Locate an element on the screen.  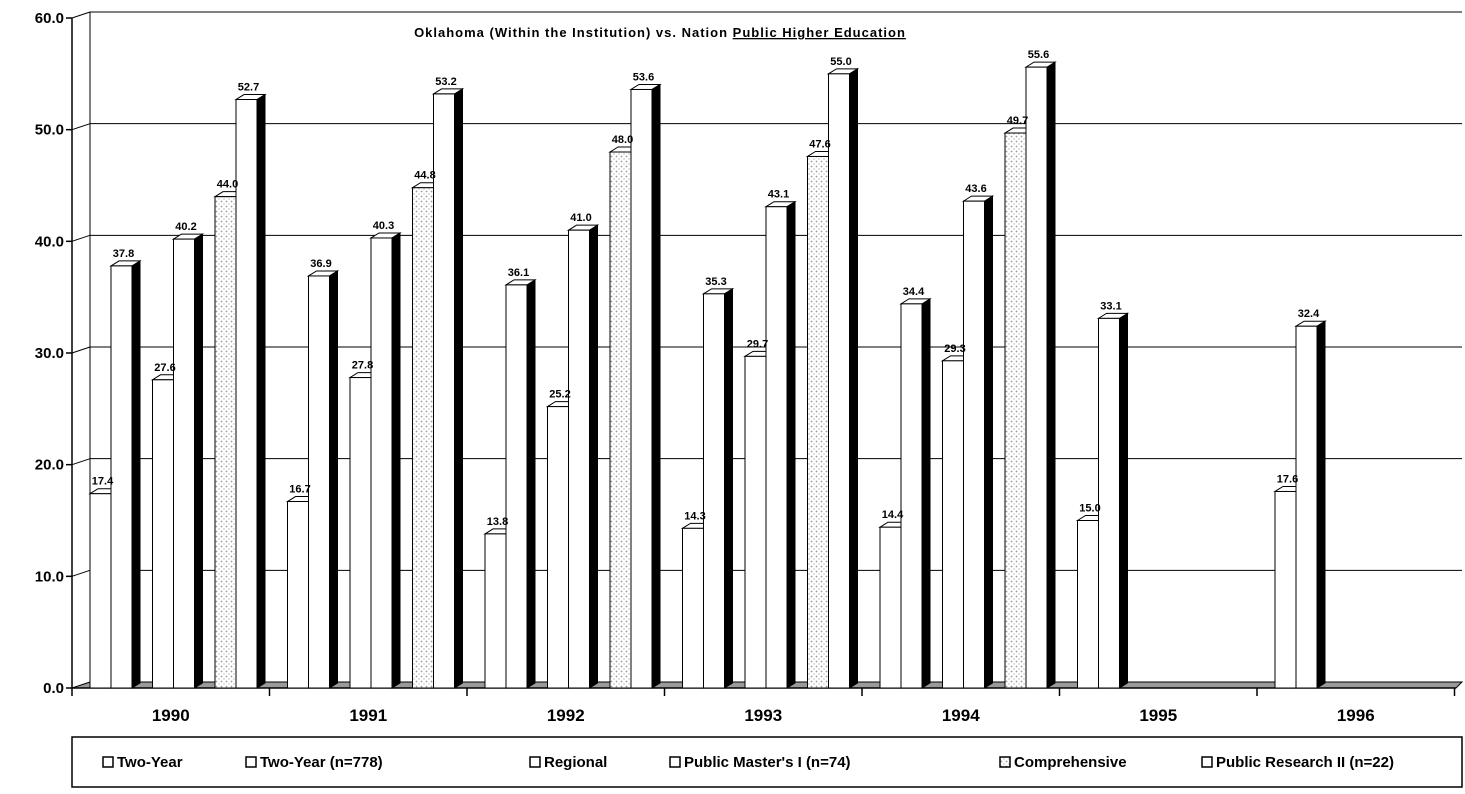
data-label-3-1: 35.3 is located at coordinates (715, 282).